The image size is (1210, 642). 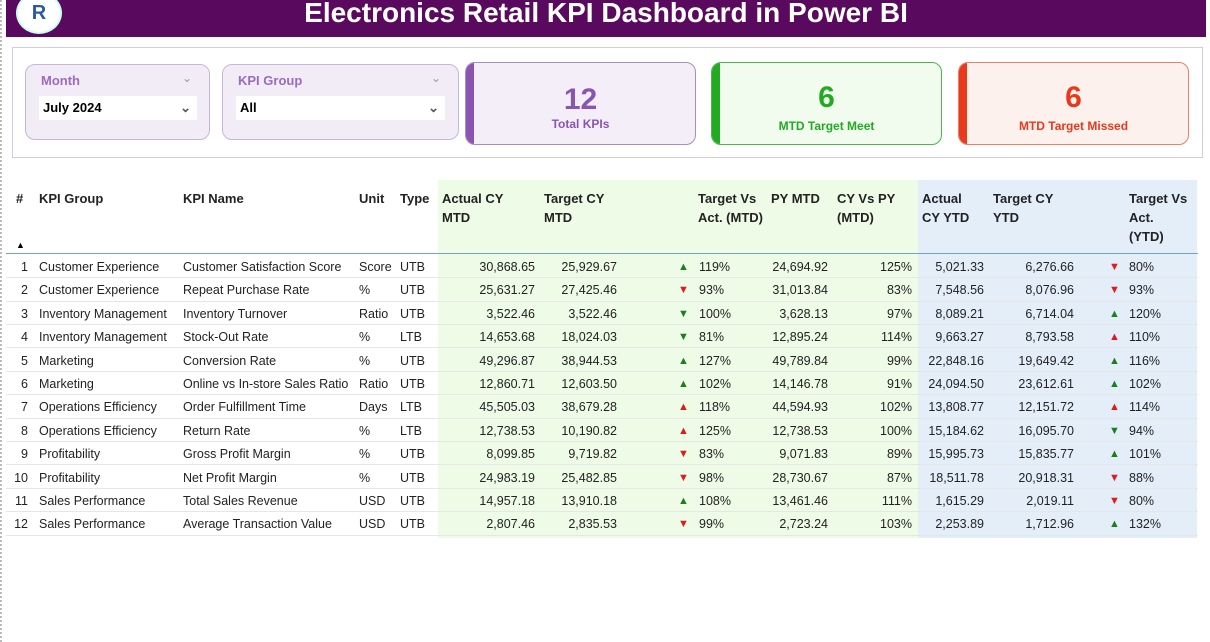 I want to click on kpi-group-cell: Sales Performance, so click(x=92, y=501).